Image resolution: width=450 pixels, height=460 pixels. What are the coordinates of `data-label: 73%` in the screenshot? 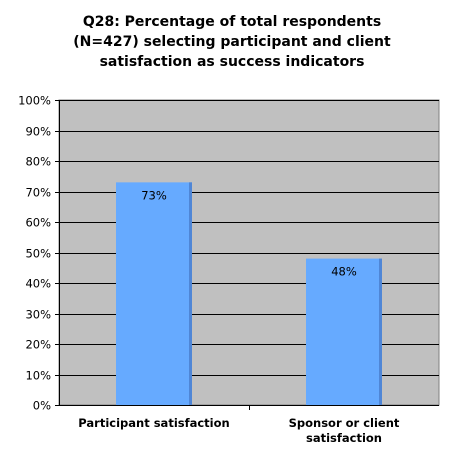 It's located at (154, 195).